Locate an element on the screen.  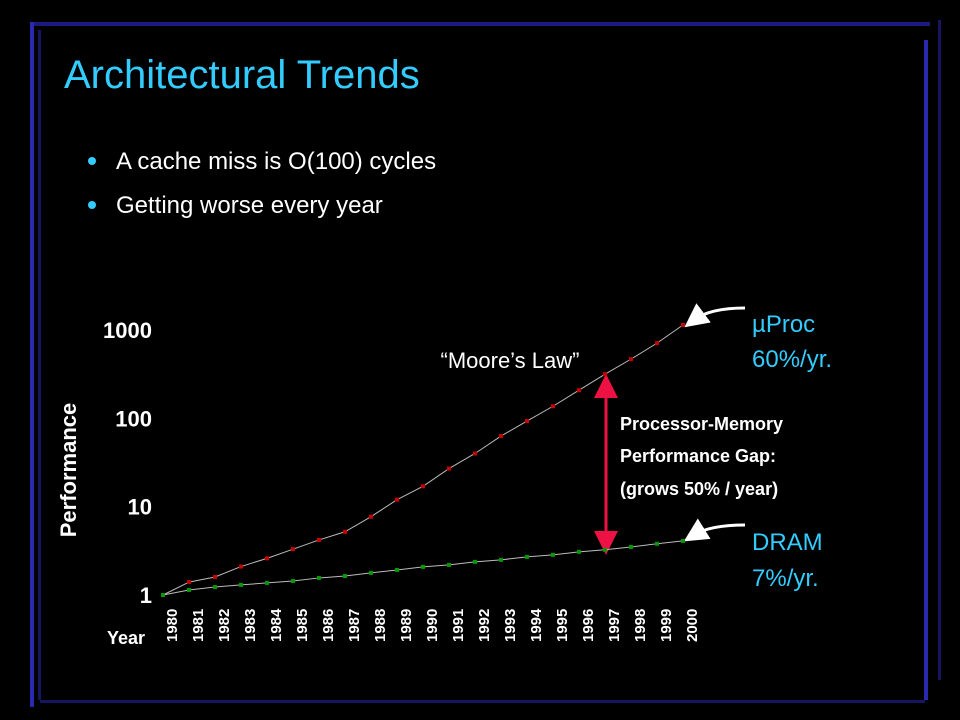
slide-title: Architectural Trends is located at coordinates (242, 75).